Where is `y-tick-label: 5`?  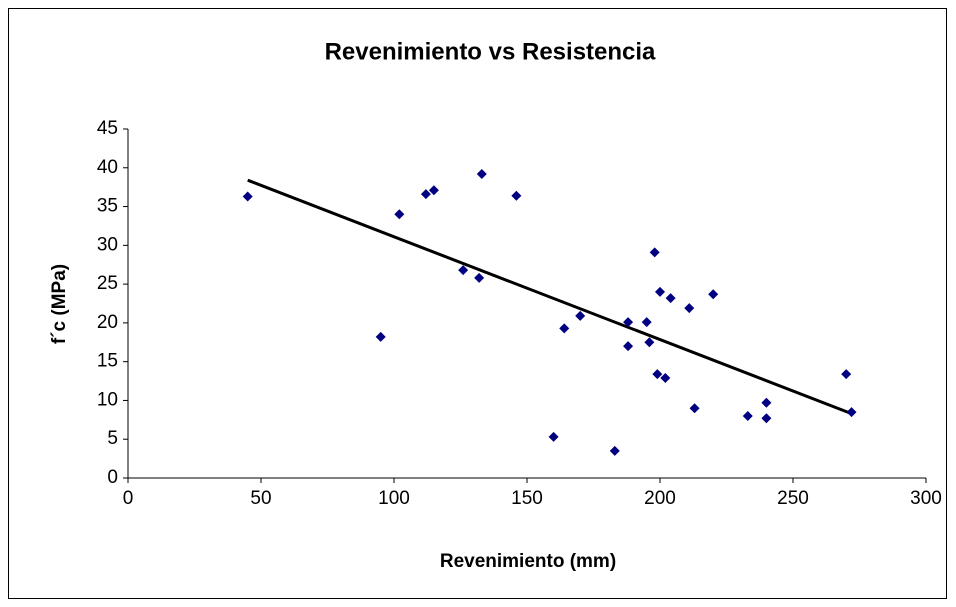 y-tick-label: 5 is located at coordinates (112, 438).